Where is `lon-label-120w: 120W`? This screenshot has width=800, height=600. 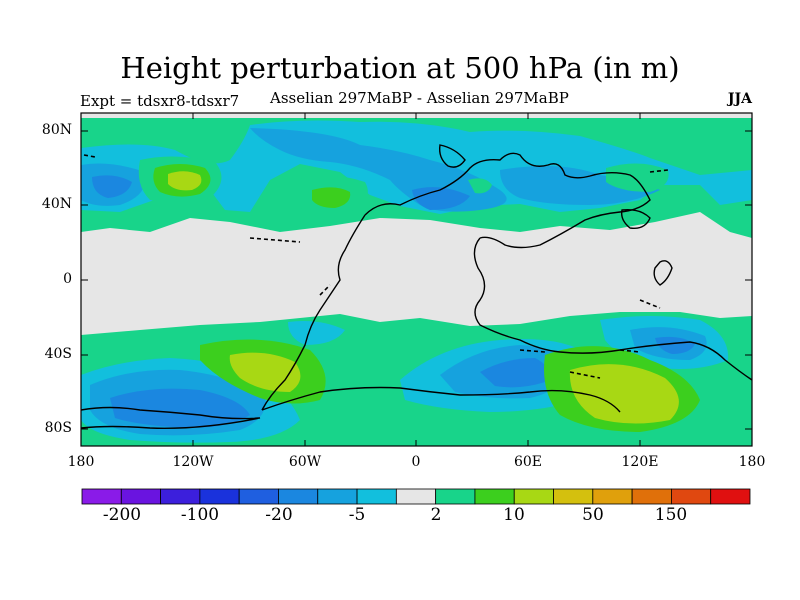
lon-label-120w: 120W is located at coordinates (193, 462).